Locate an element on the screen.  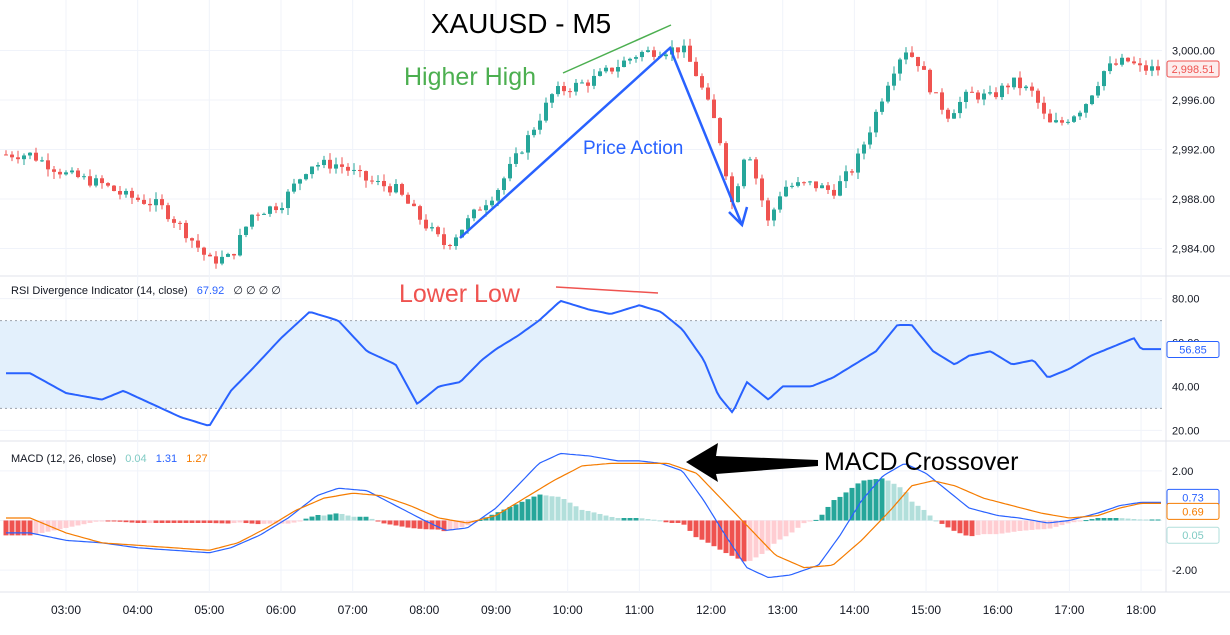
price-axis-label: 2,996.00 is located at coordinates (1193, 101).